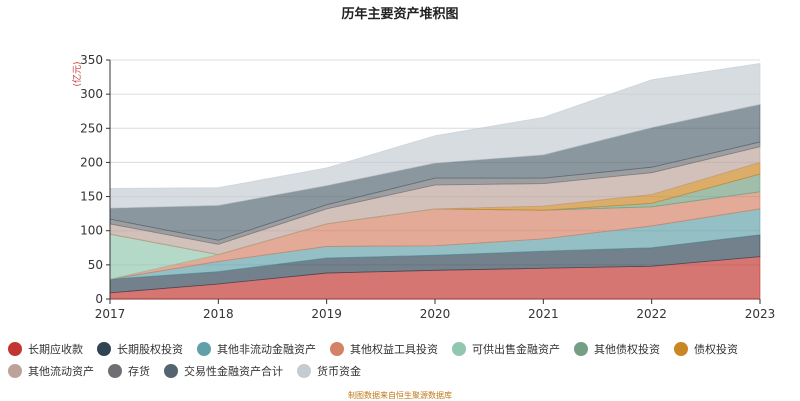 This screenshot has width=800, height=401. Describe the element at coordinates (150, 349) in the screenshot. I see `legend-label: 长期股权投资` at that location.